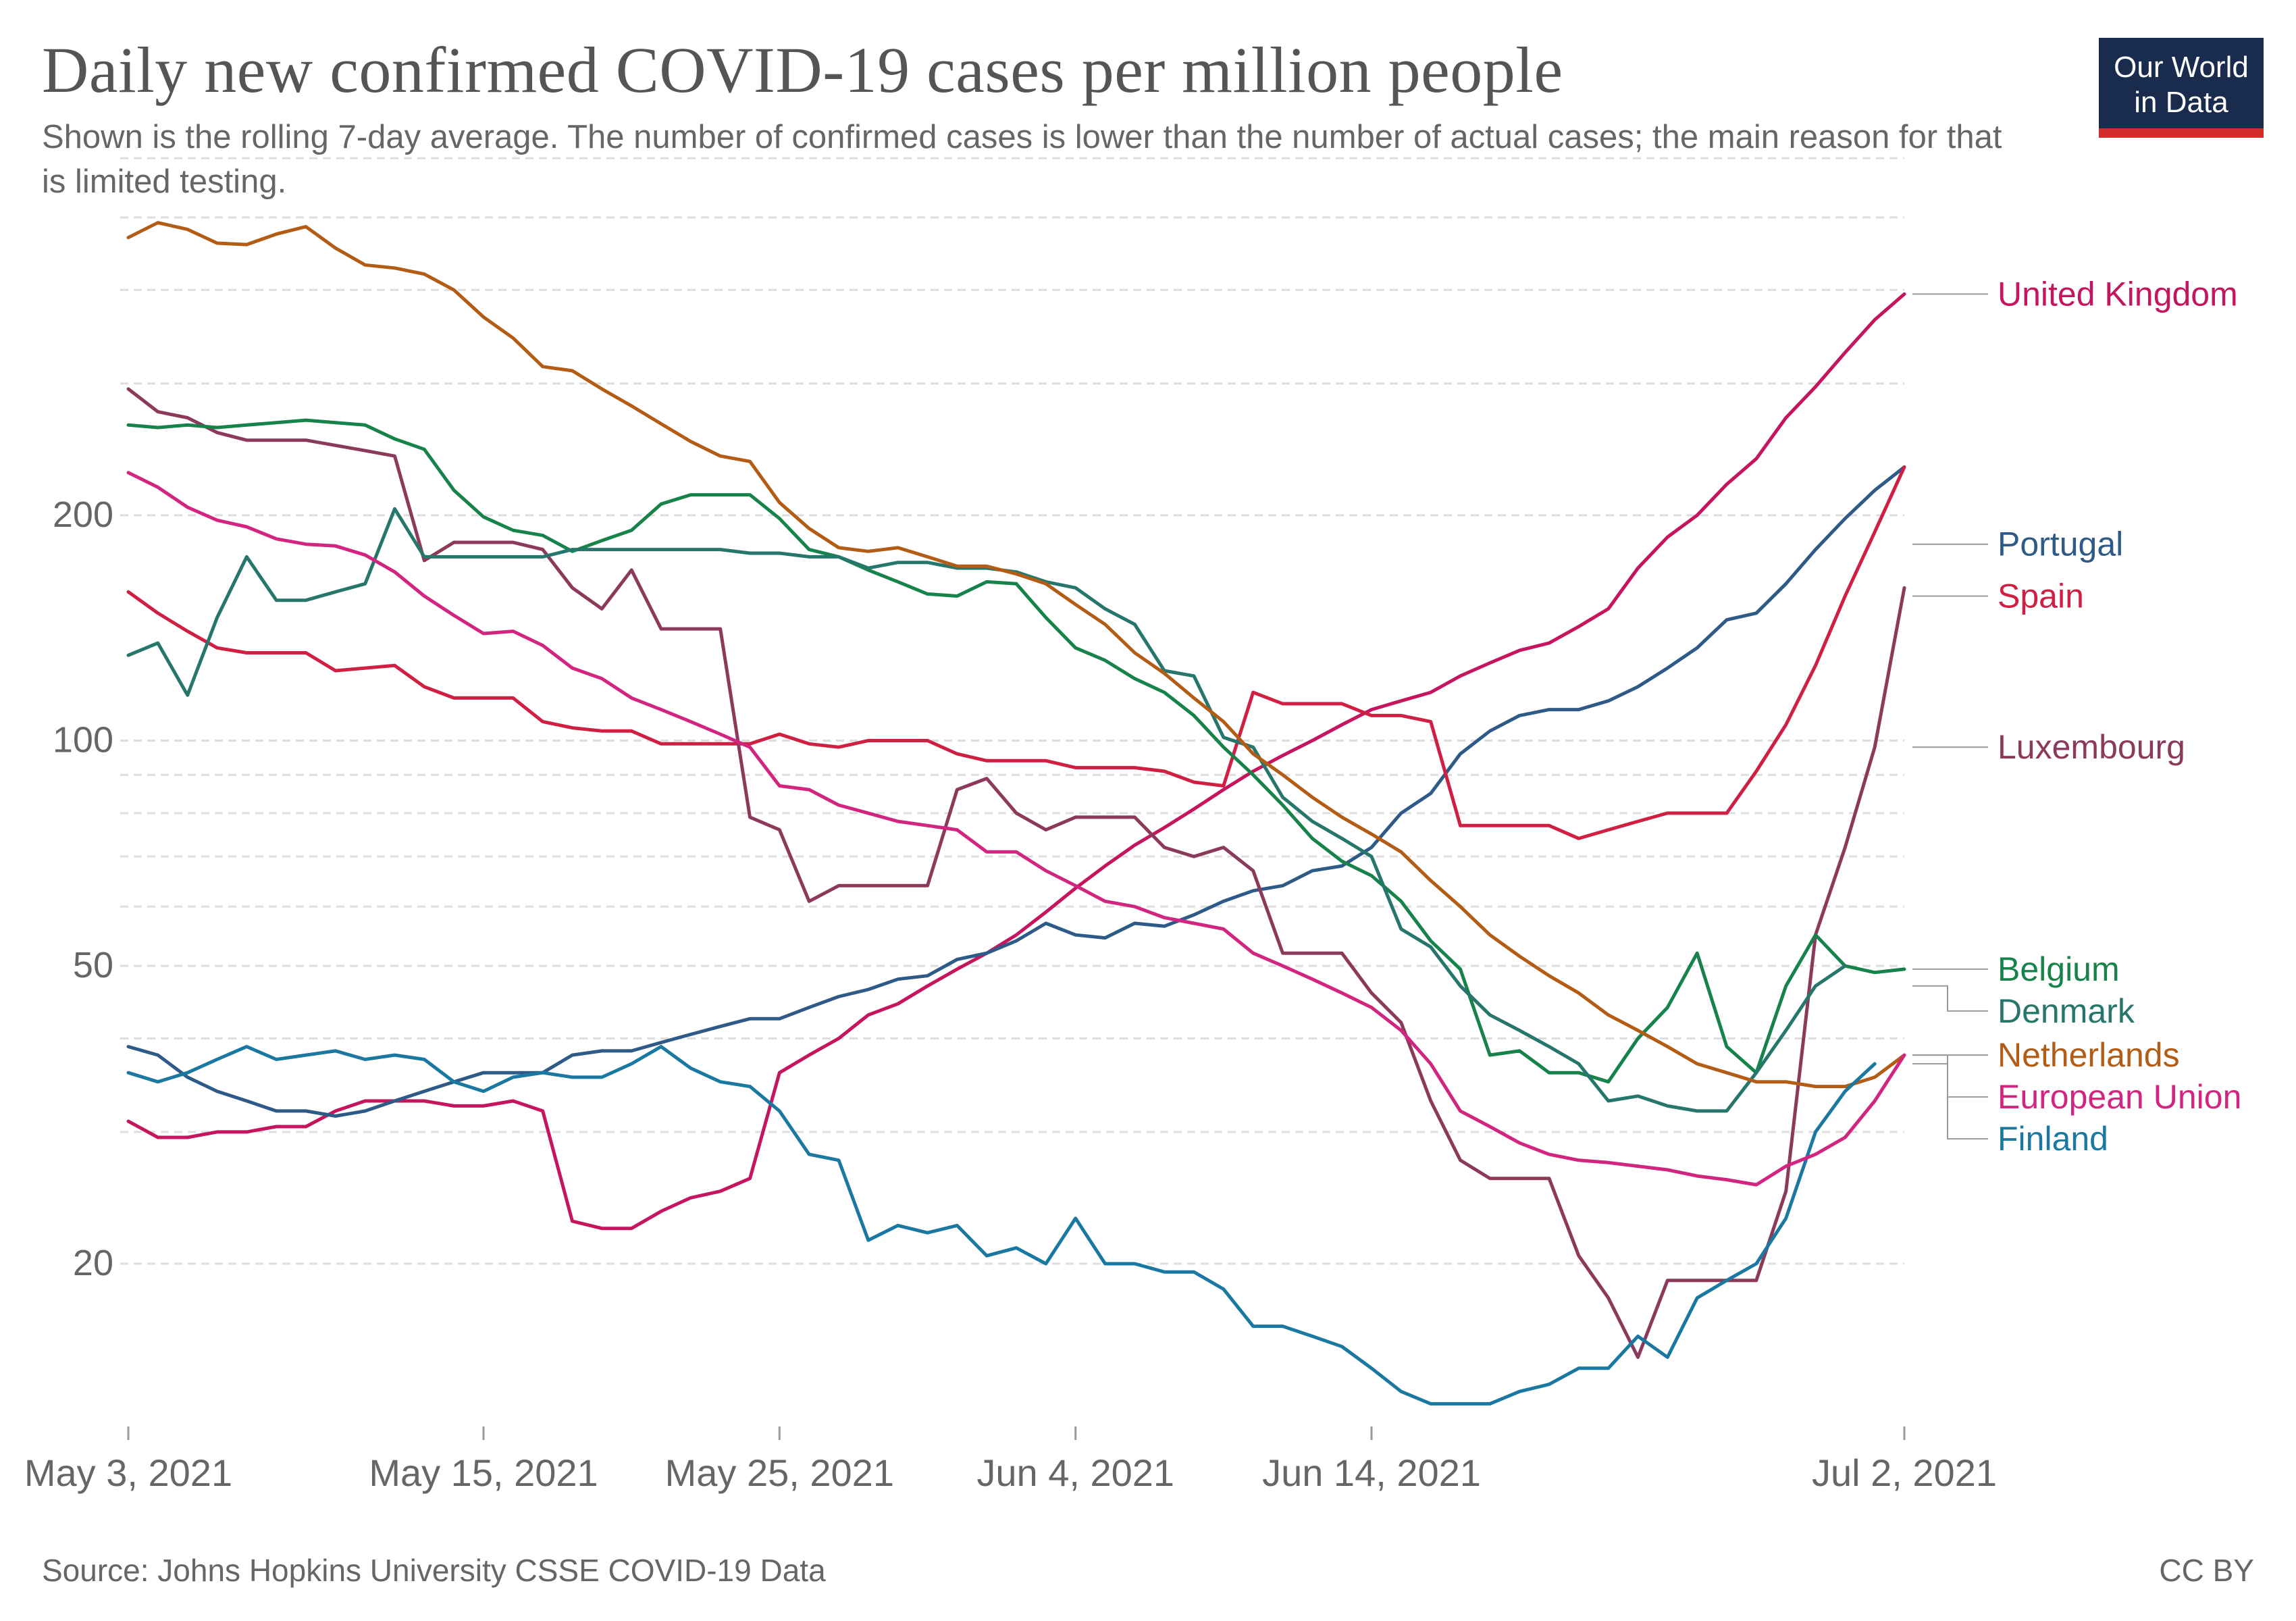 The width and height of the screenshot is (2296, 1621). I want to click on leader-line-denmark, so click(1950, 998).